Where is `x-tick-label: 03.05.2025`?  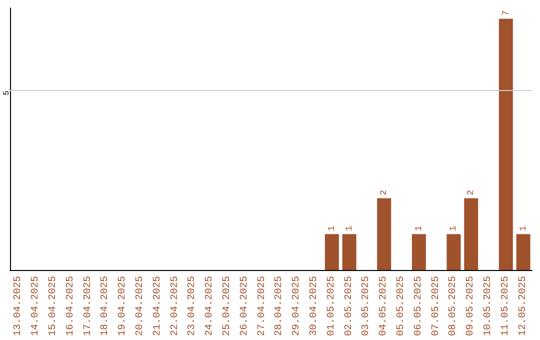 x-tick-label: 03.05.2025 is located at coordinates (366, 306).